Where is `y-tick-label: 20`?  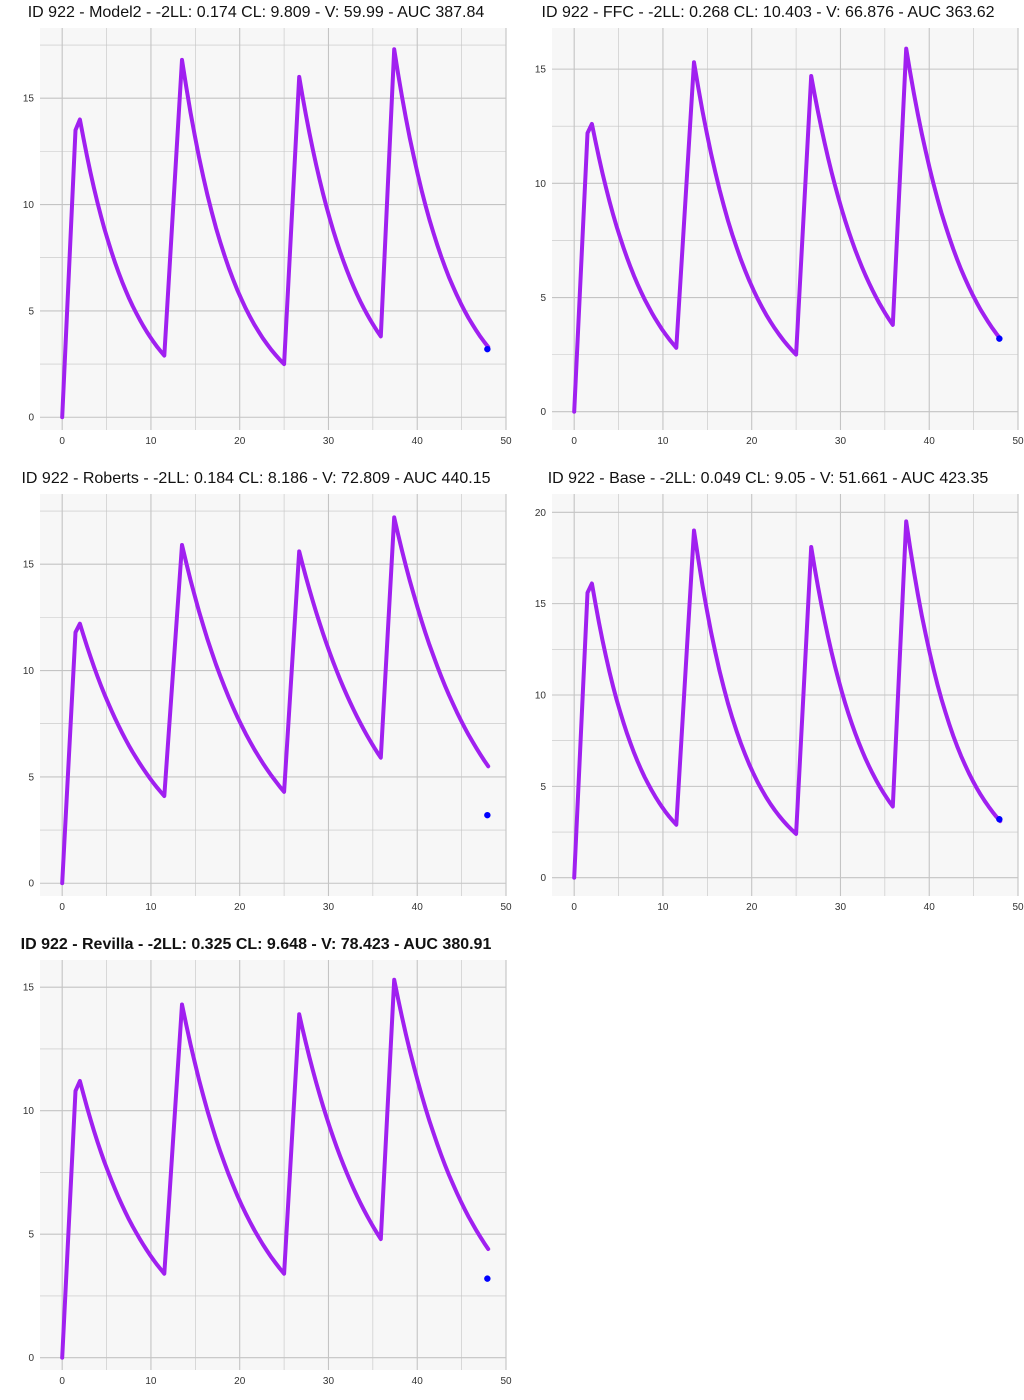
y-tick-label: 20 is located at coordinates (541, 513).